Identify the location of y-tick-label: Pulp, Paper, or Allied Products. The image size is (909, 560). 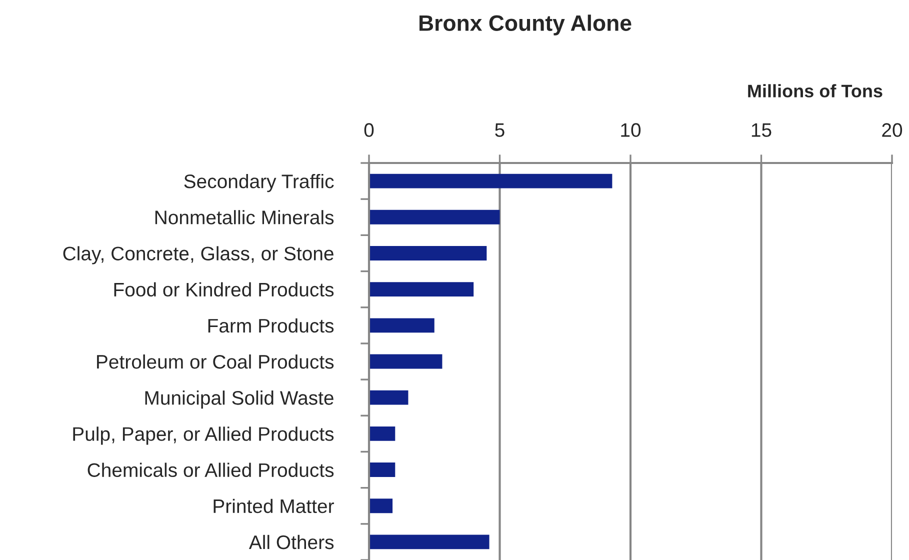
(203, 435).